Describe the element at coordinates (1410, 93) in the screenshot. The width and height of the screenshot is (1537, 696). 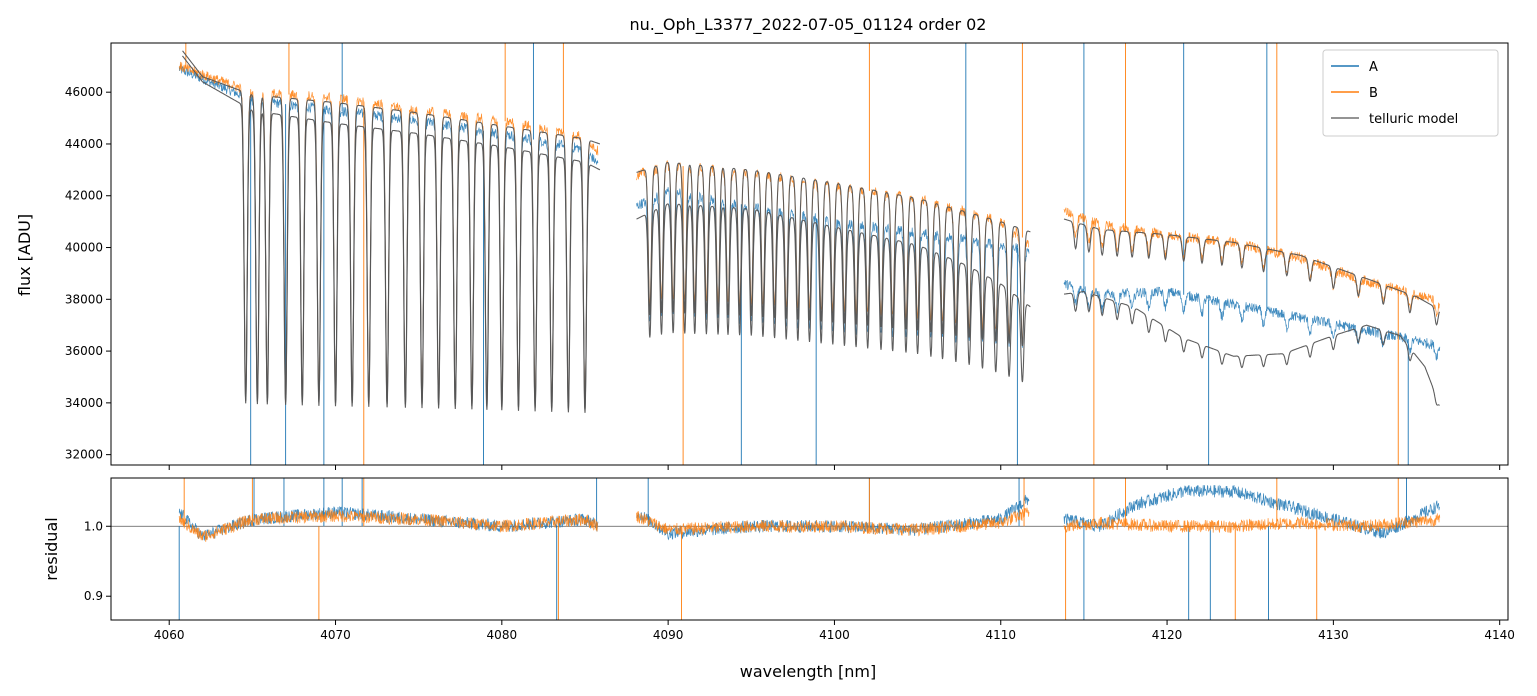
I see `legend-box` at that location.